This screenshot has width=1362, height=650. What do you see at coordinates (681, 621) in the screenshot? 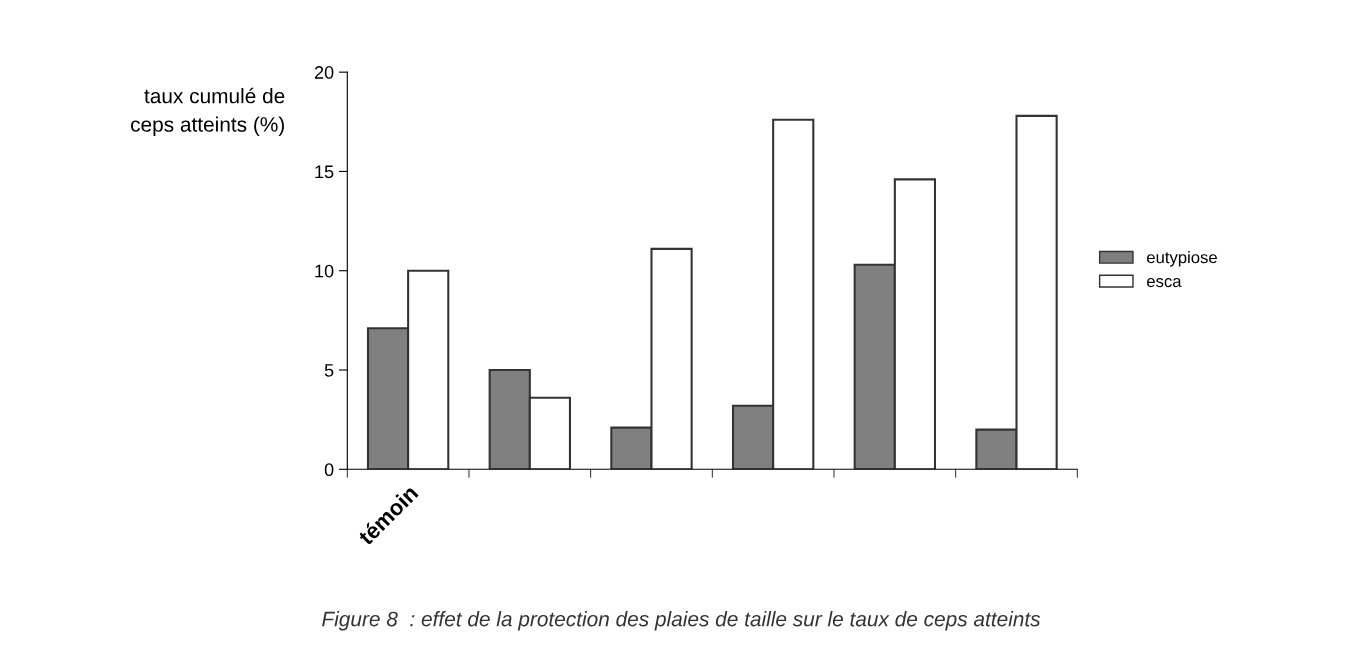
I see `caption: Figure 8 : effet de la protection des plaies de taille sur le taux de ceps atteints` at bounding box center [681, 621].